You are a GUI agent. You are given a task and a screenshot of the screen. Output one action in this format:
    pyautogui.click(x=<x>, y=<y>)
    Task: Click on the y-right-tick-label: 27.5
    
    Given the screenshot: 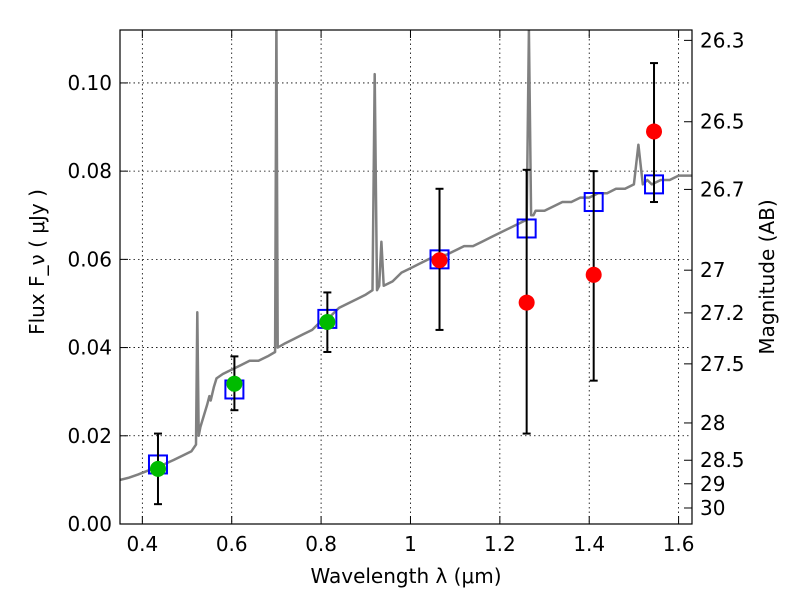 What is the action you would take?
    pyautogui.click(x=722, y=364)
    